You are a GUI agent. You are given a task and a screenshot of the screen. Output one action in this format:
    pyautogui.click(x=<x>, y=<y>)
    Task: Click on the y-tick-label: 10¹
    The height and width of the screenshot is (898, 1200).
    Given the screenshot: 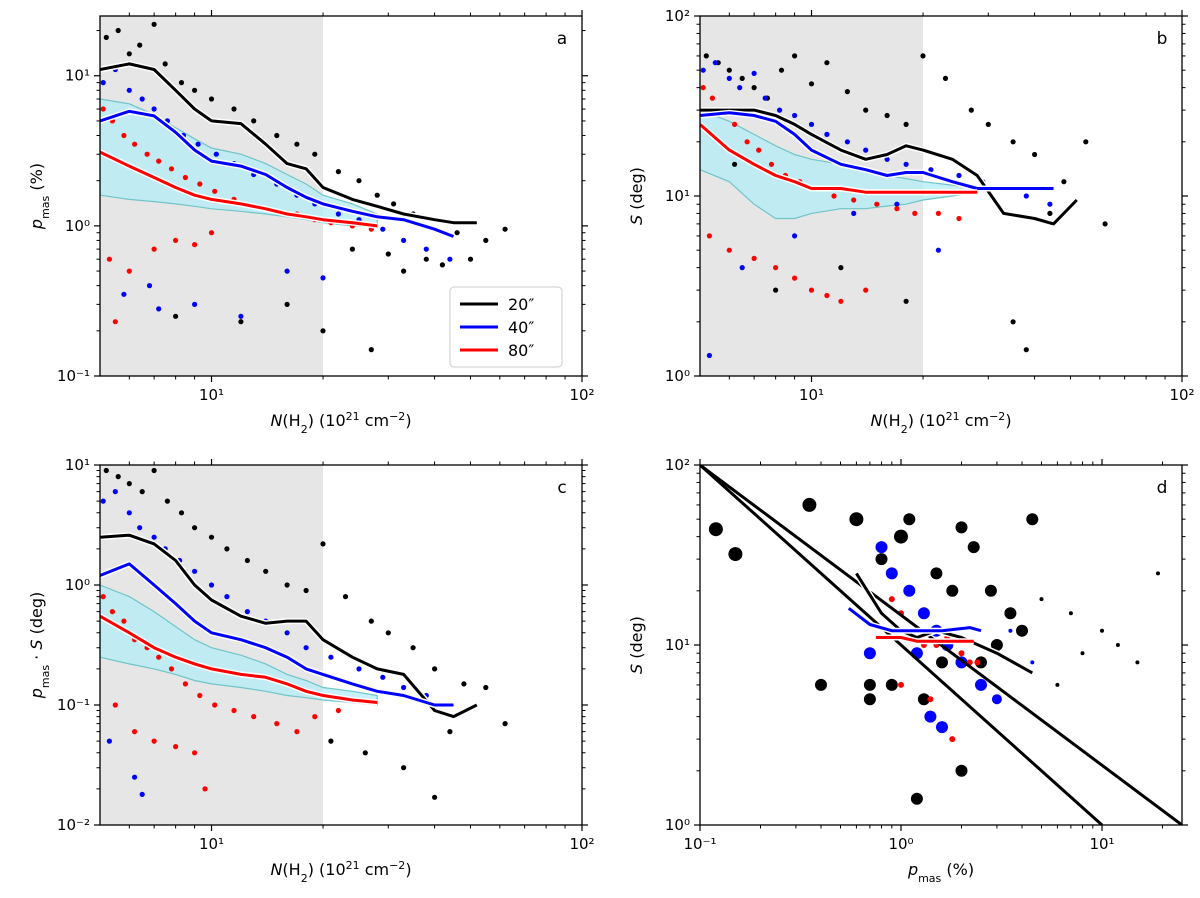 What is the action you would take?
    pyautogui.click(x=677, y=645)
    